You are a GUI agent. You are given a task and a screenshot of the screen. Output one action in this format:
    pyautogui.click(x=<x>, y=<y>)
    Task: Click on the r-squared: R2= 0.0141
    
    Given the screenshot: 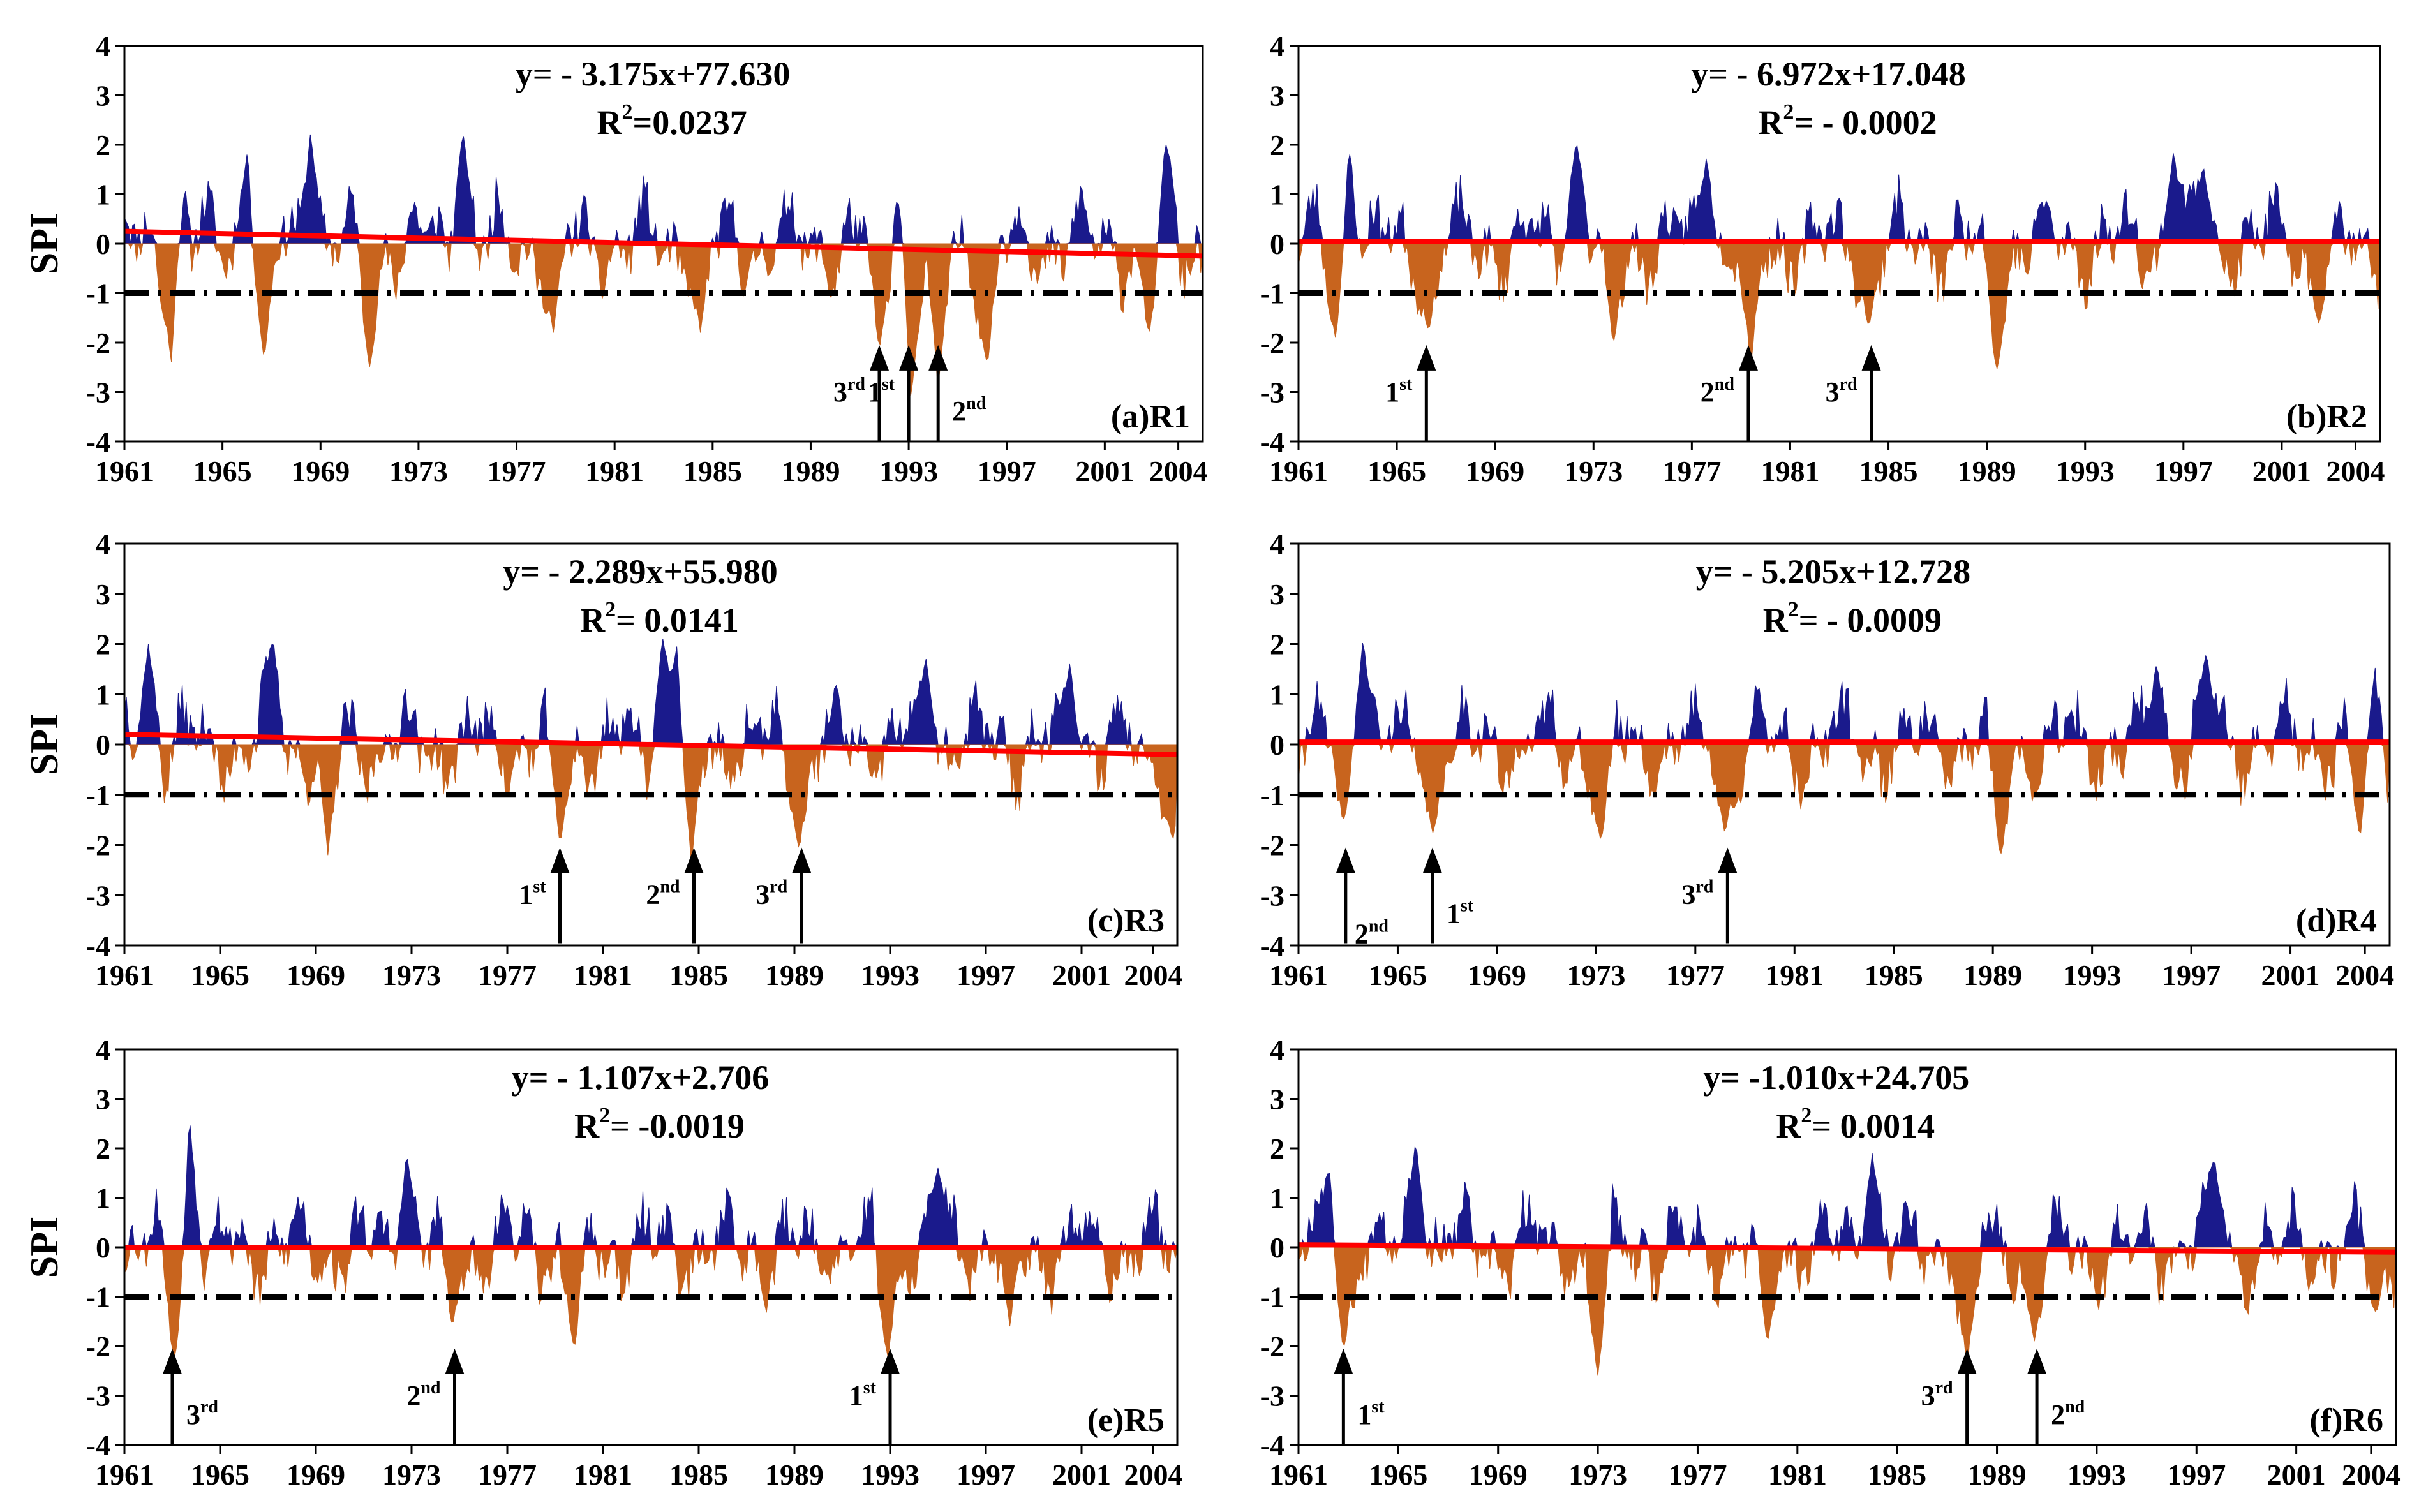 What is the action you would take?
    pyautogui.click(x=659, y=618)
    